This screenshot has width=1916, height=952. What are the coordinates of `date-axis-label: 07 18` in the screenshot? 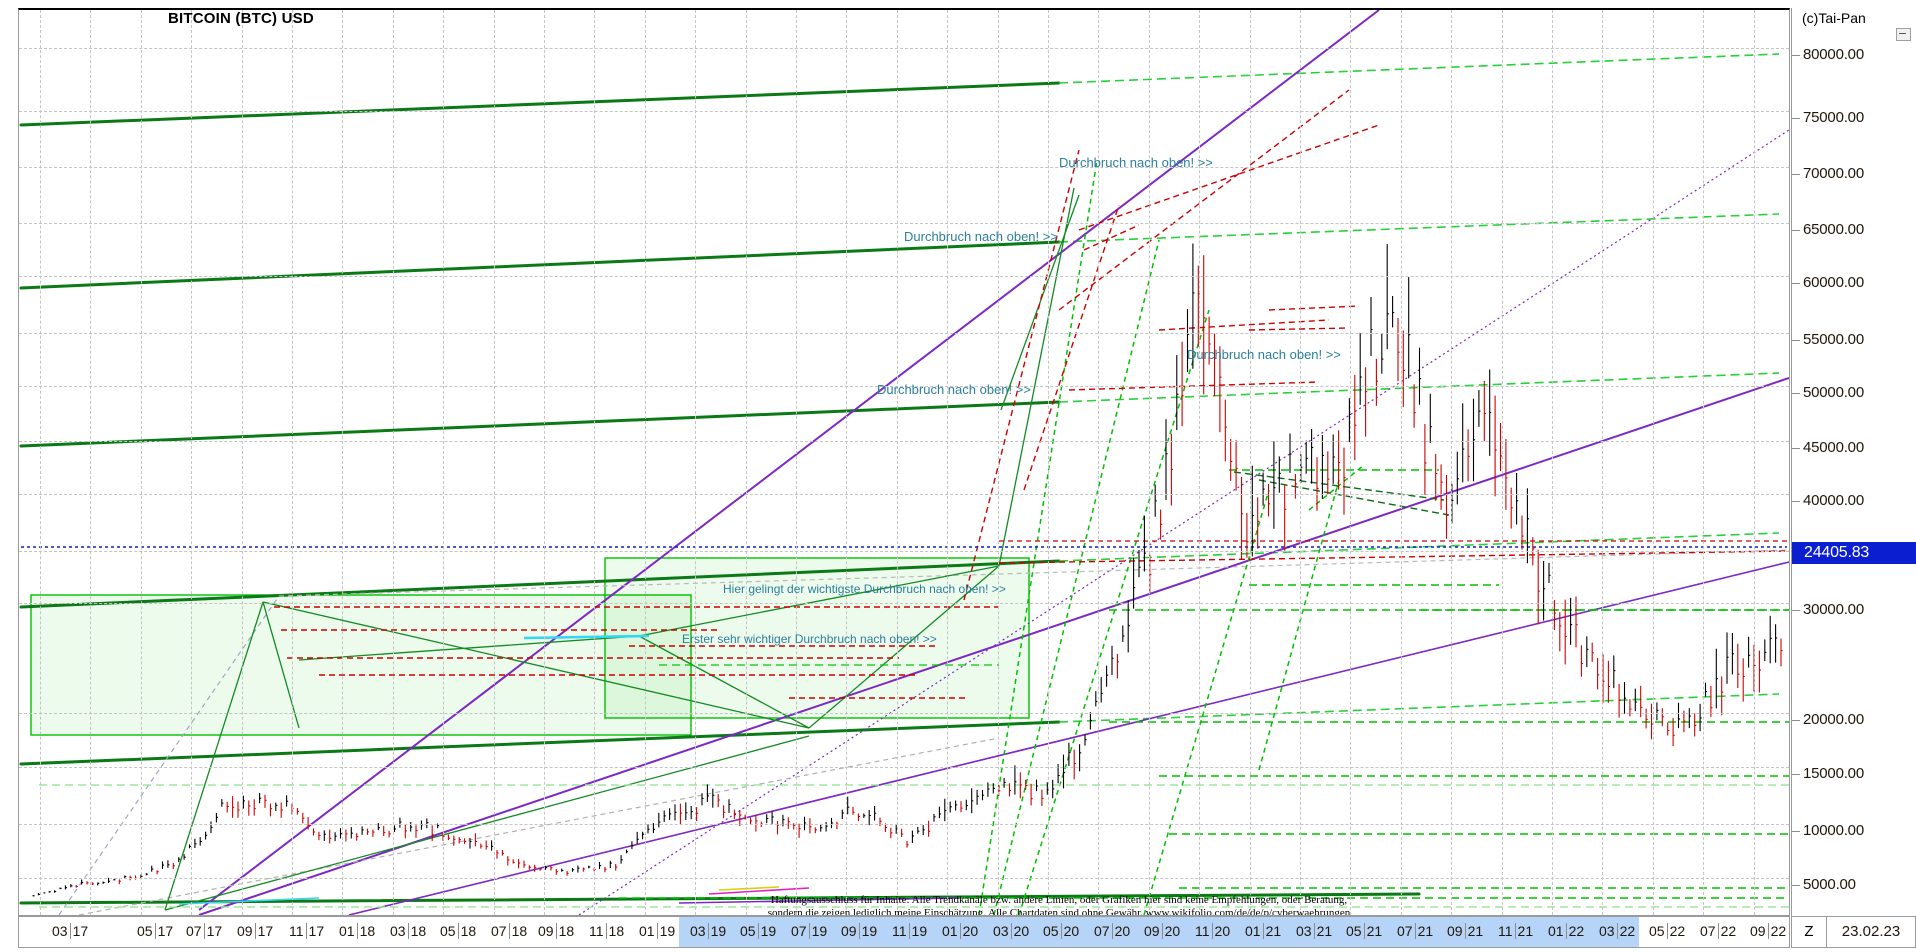 It's located at (509, 931).